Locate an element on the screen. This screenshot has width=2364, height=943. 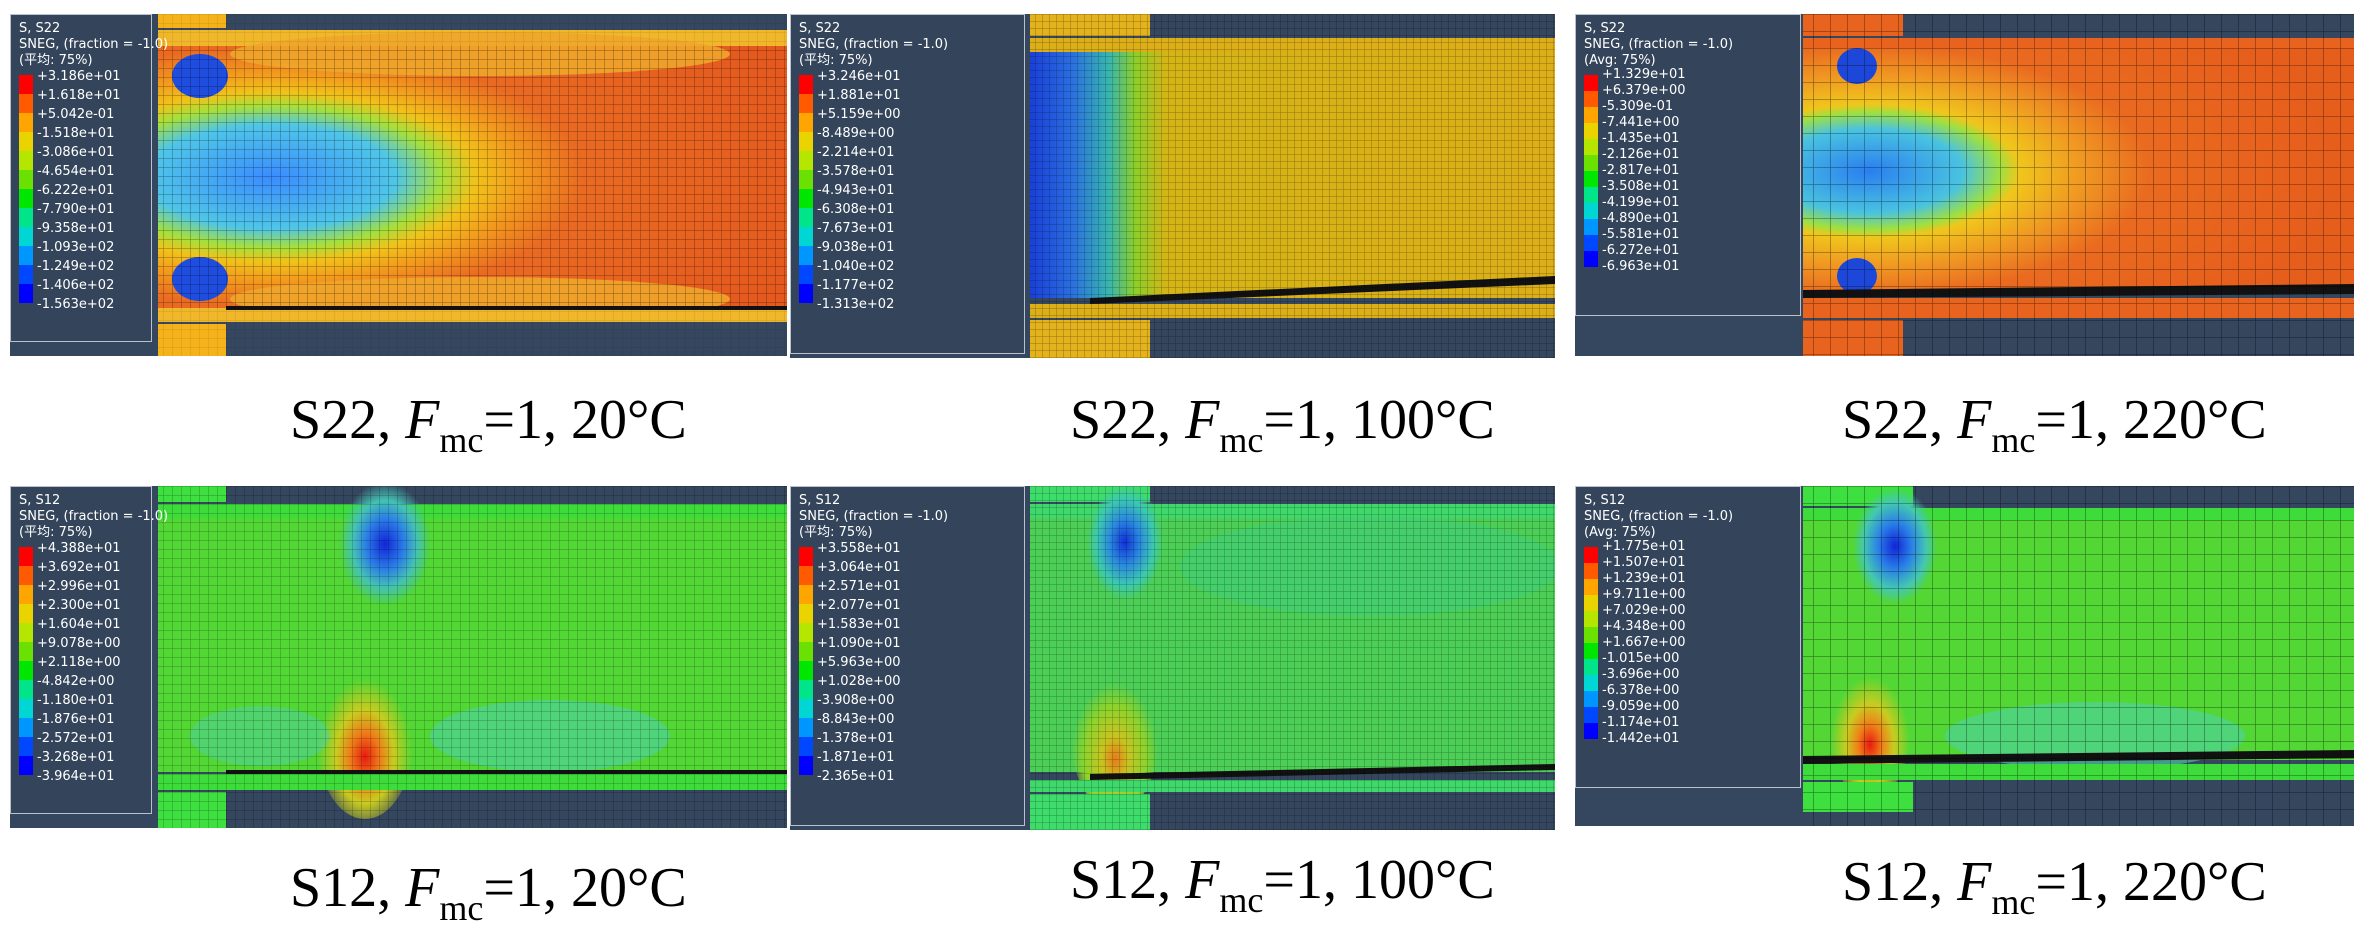
legend-value: +2.571e+01 is located at coordinates (859, 586).